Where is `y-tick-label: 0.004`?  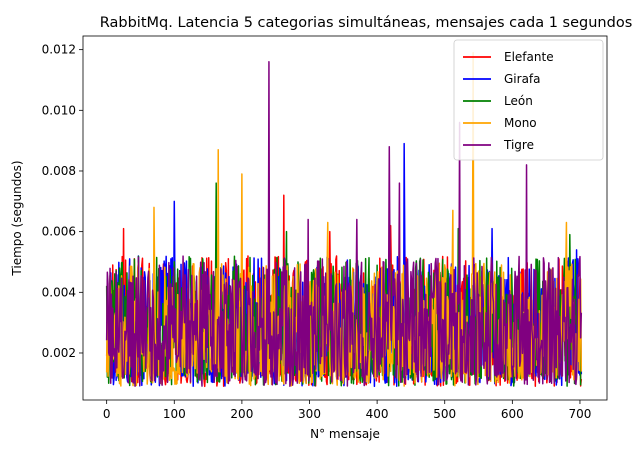
y-tick-label: 0.004 is located at coordinates (59, 292).